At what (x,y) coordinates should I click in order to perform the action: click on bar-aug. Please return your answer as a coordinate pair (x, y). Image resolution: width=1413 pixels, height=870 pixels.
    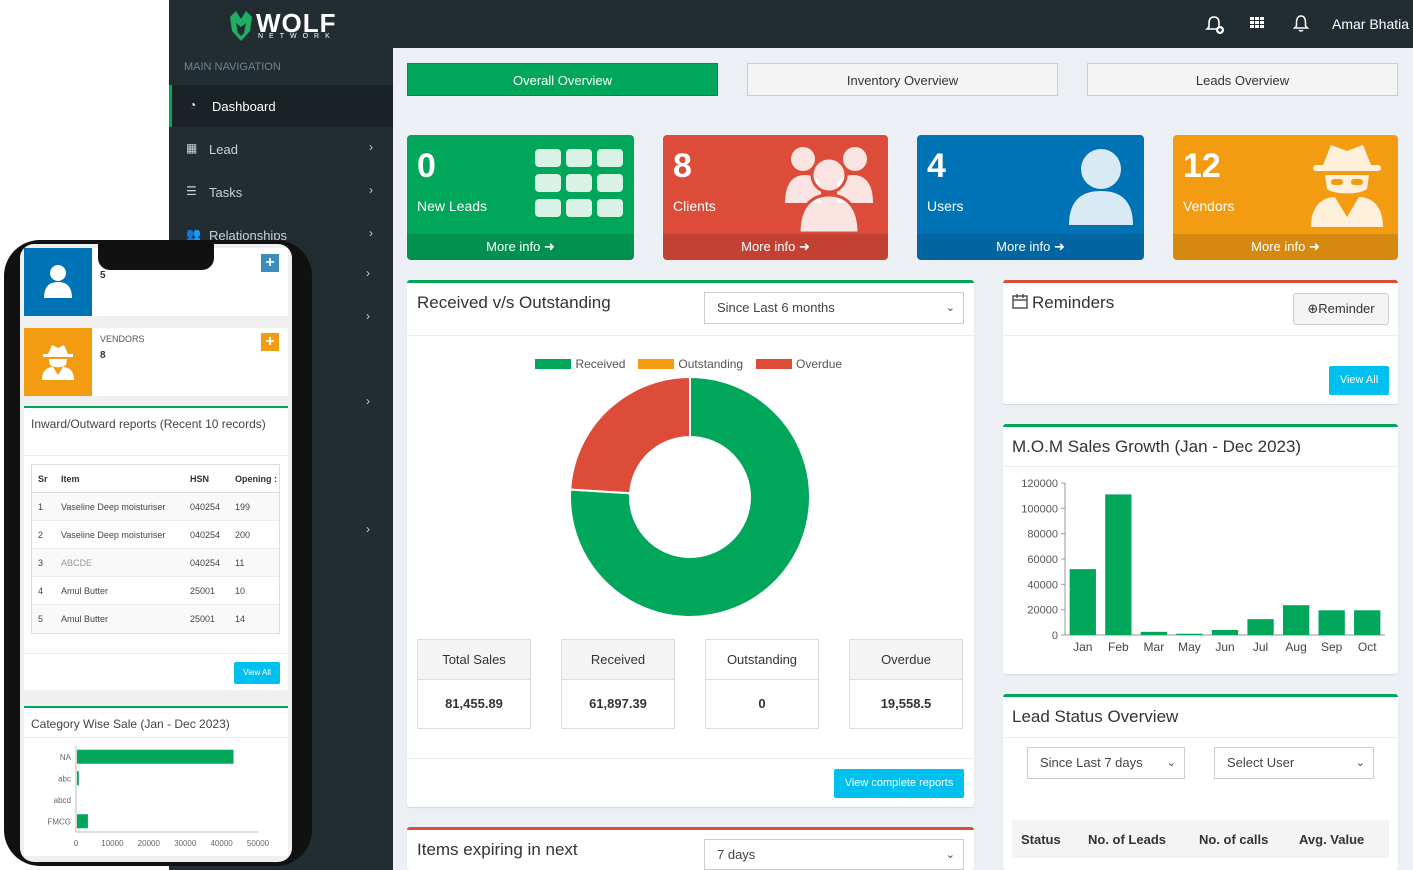
    Looking at the image, I should click on (1296, 620).